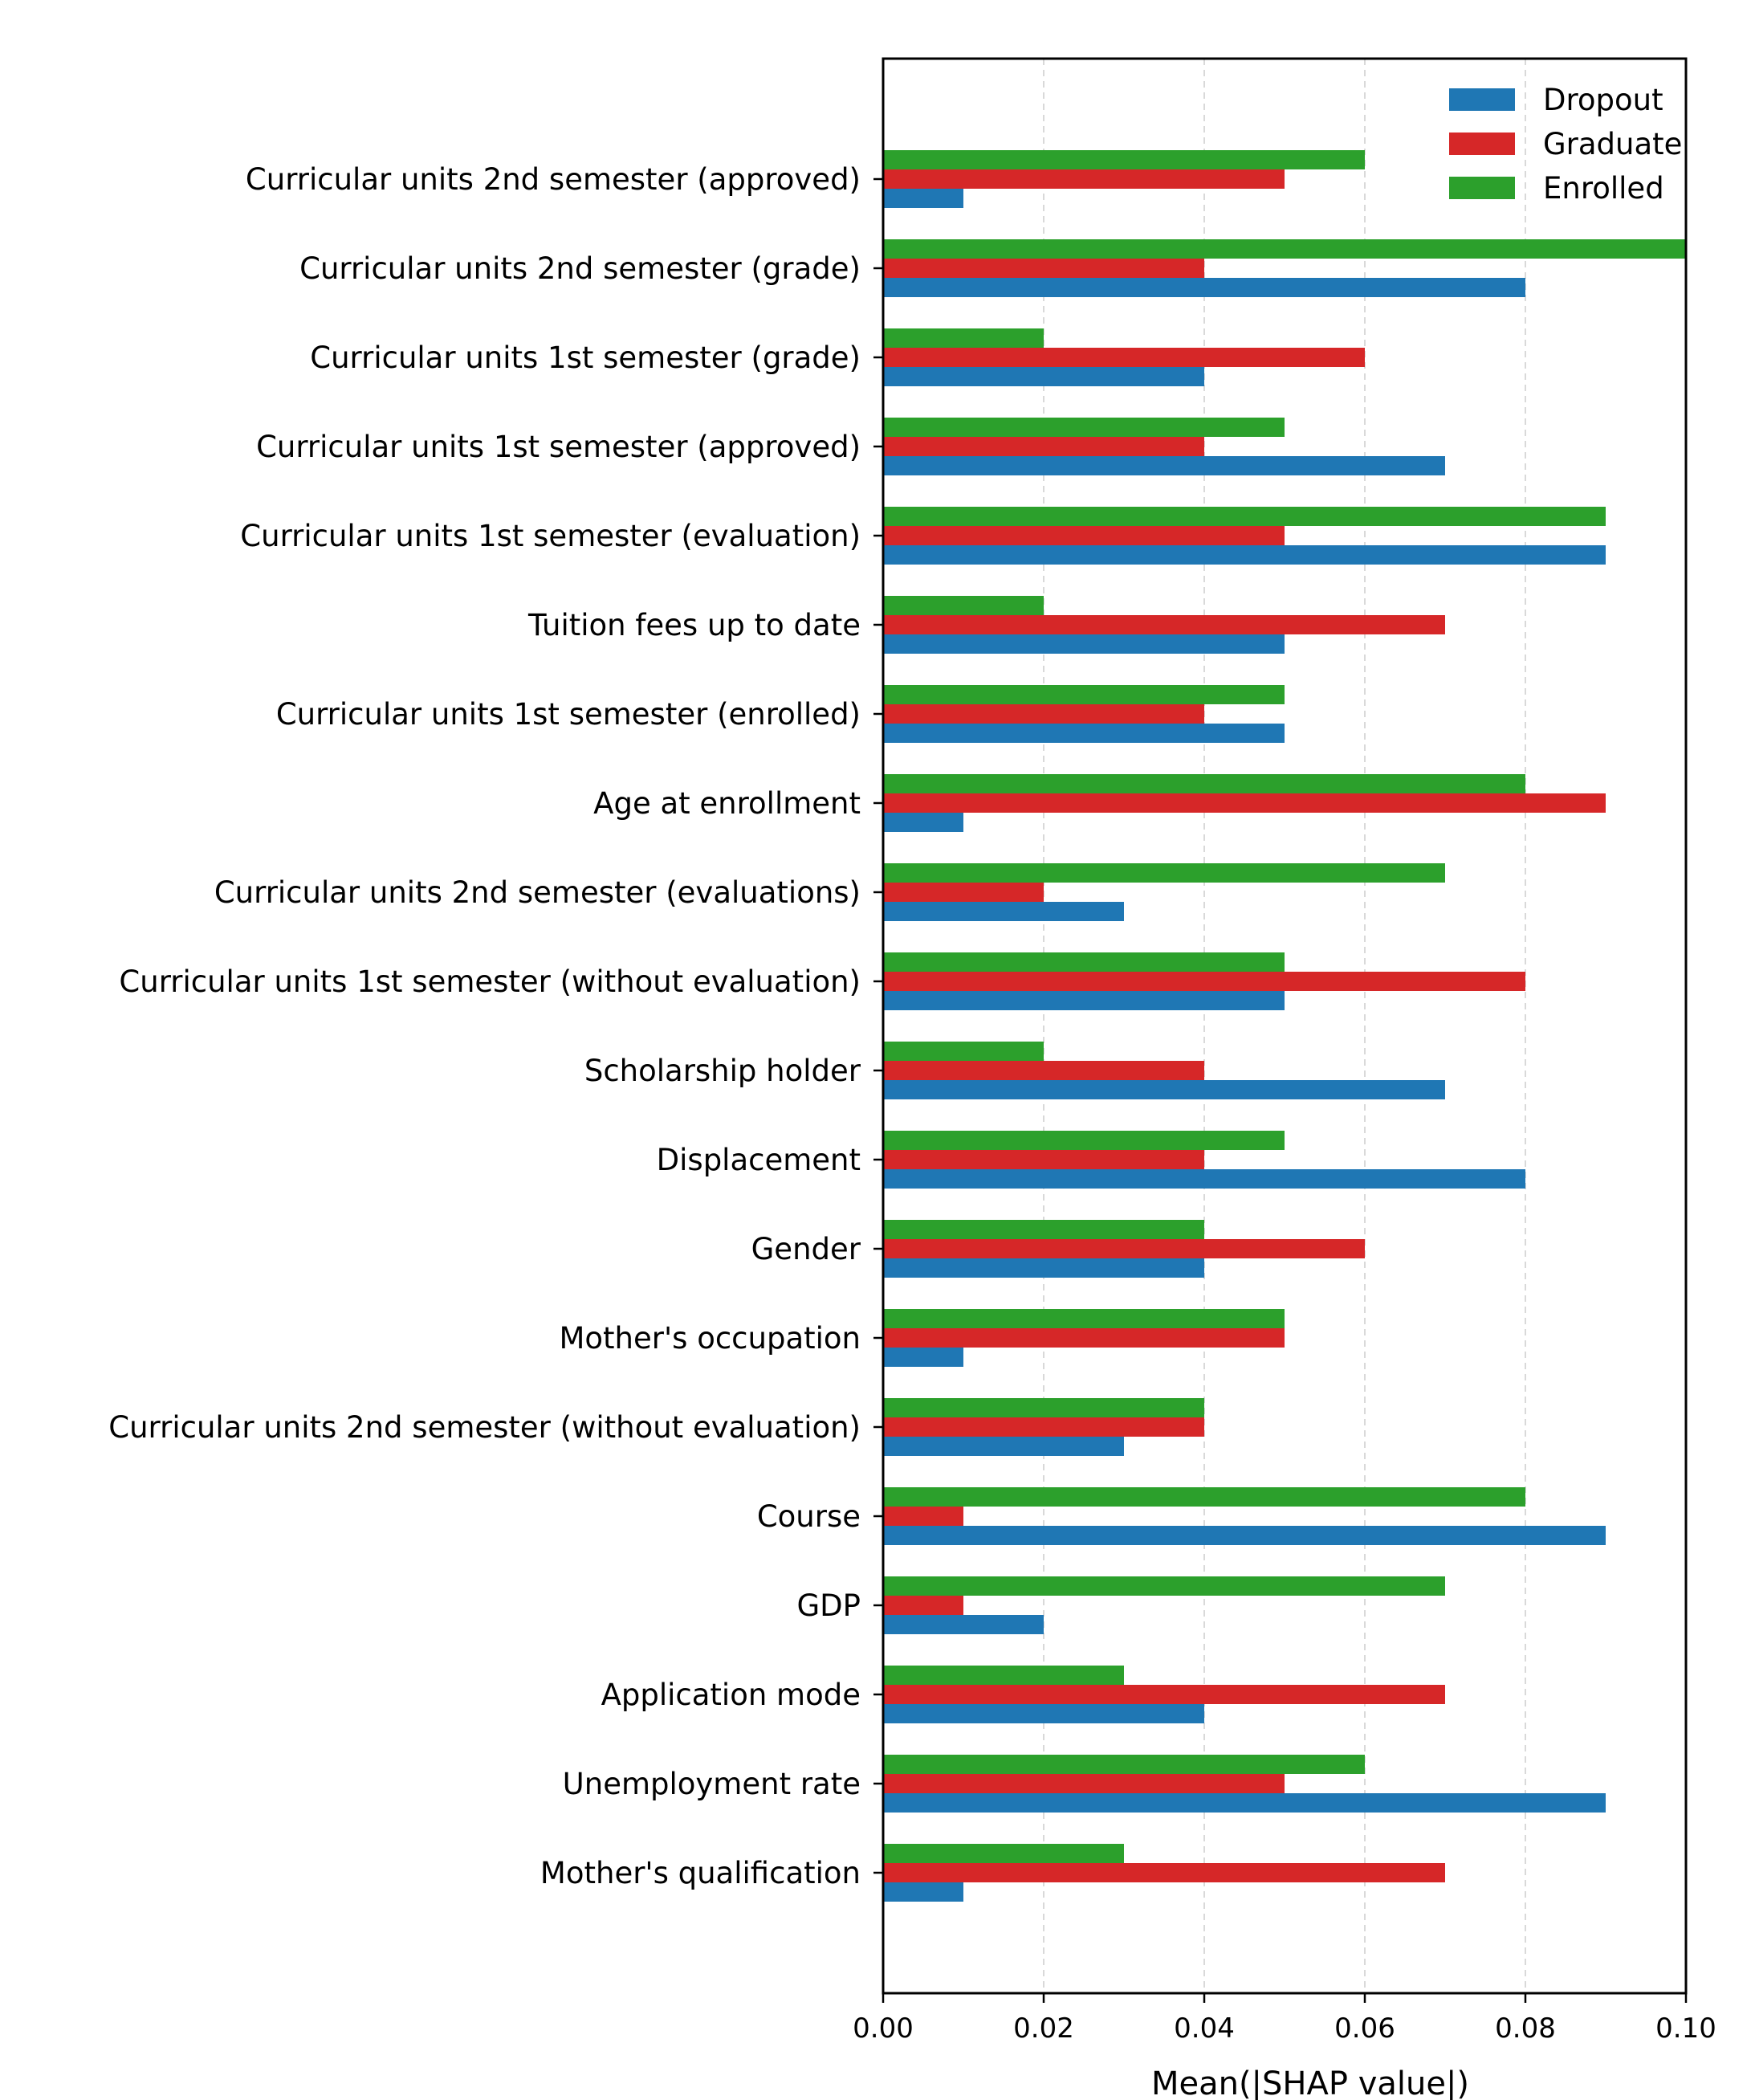  I want to click on category-label: Curricular units 1st semester (approved), so click(558, 447).